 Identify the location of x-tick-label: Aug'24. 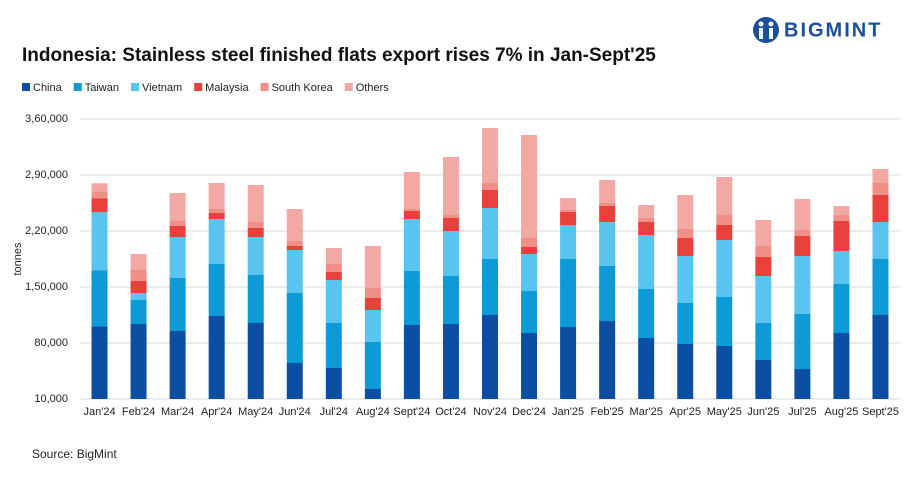
(373, 412).